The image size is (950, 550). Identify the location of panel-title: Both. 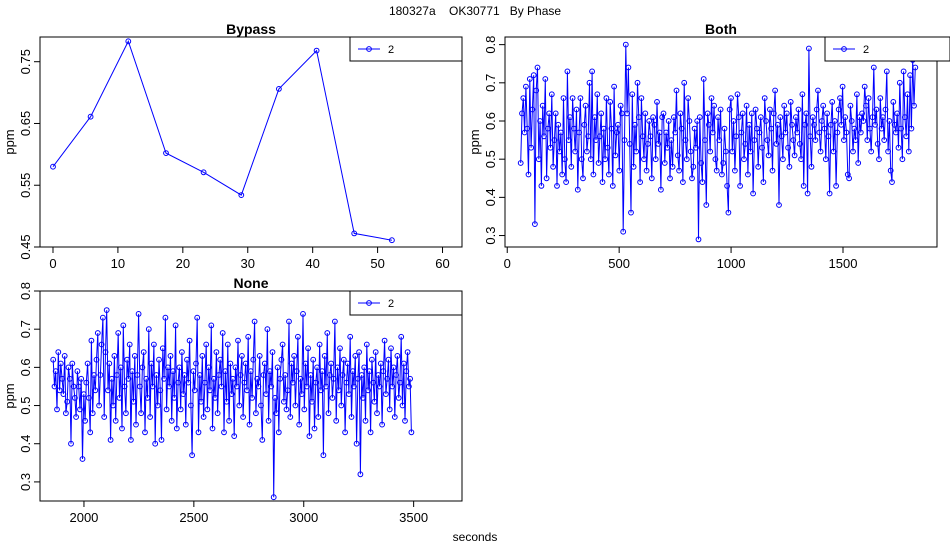
(721, 29).